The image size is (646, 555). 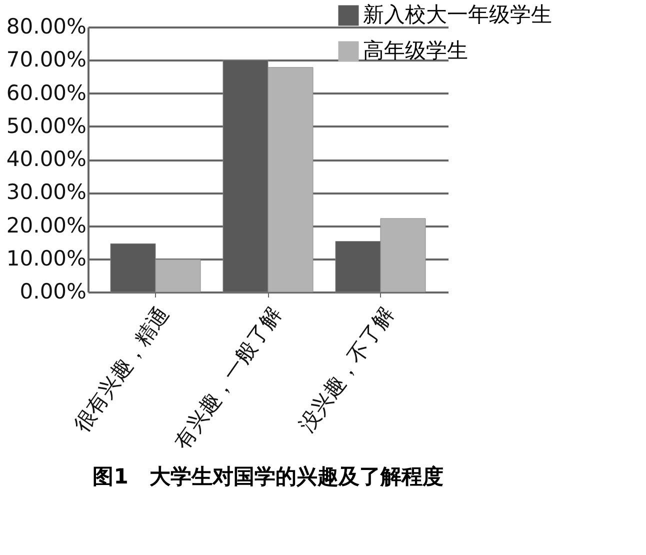 What do you see at coordinates (46, 192) in the screenshot?
I see `y-tick-label: 30.00%` at bounding box center [46, 192].